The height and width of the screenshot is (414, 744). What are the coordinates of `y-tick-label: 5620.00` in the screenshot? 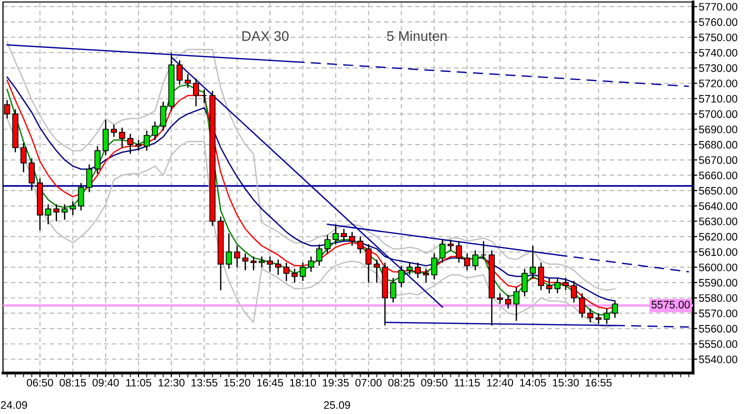 It's located at (718, 236).